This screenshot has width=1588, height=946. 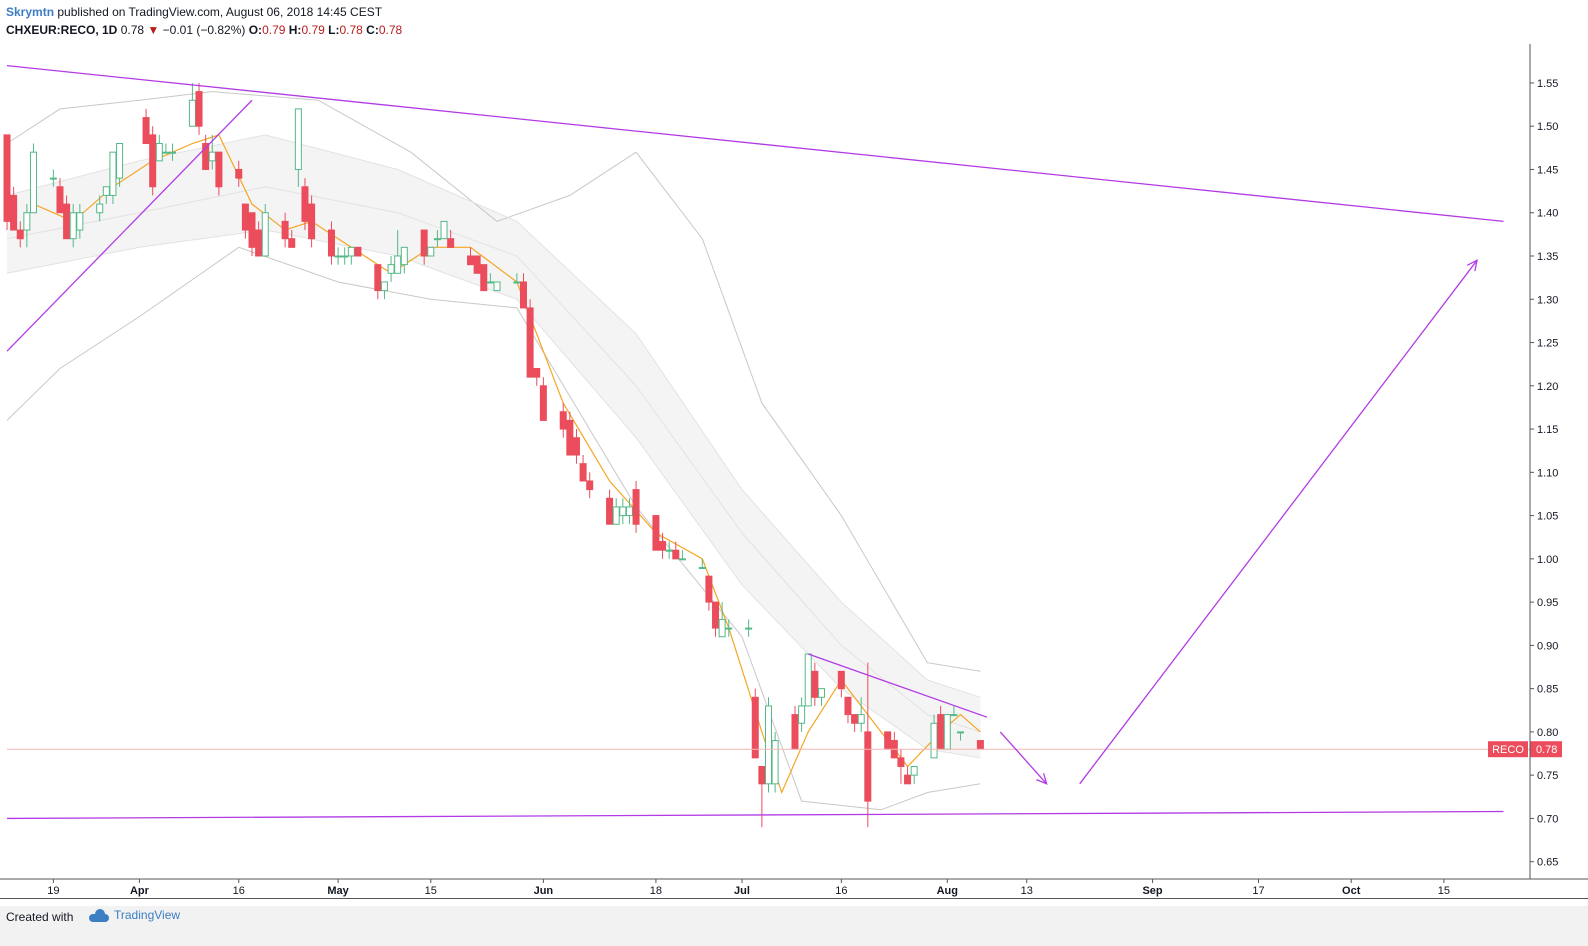 What do you see at coordinates (30, 12) in the screenshot?
I see `author-link: Skrymtn` at bounding box center [30, 12].